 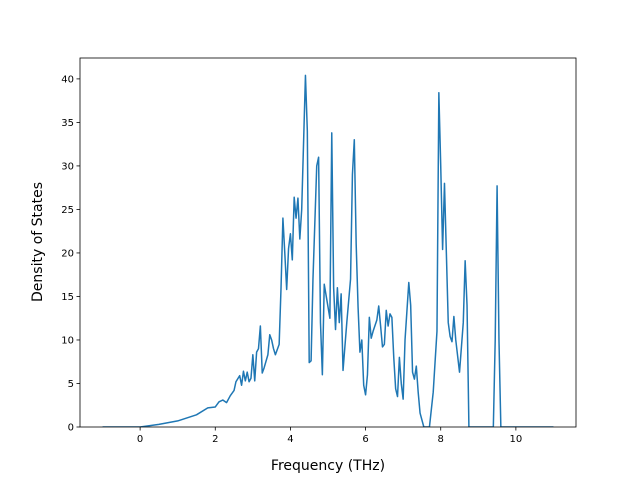 What do you see at coordinates (328, 466) in the screenshot?
I see `x-axis-label: Frequency (THz)` at bounding box center [328, 466].